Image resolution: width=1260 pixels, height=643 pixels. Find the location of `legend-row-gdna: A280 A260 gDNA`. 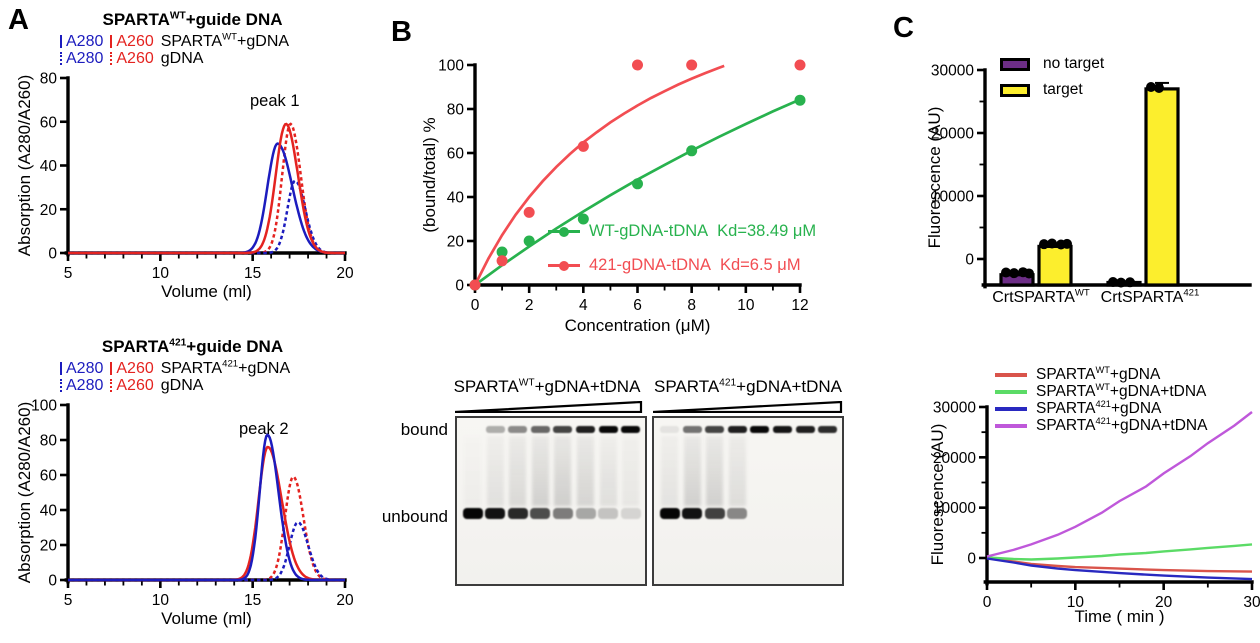

legend-row-gdna: A280 A260 gDNA is located at coordinates (174, 58).